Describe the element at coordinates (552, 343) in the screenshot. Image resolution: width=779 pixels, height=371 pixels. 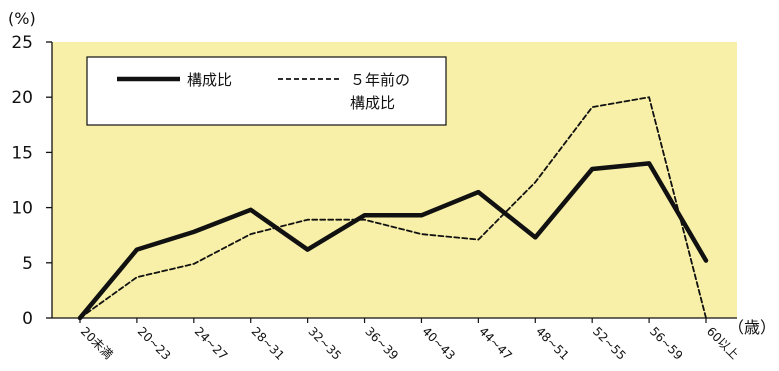
I see `x-tick-label: 48~51` at that location.